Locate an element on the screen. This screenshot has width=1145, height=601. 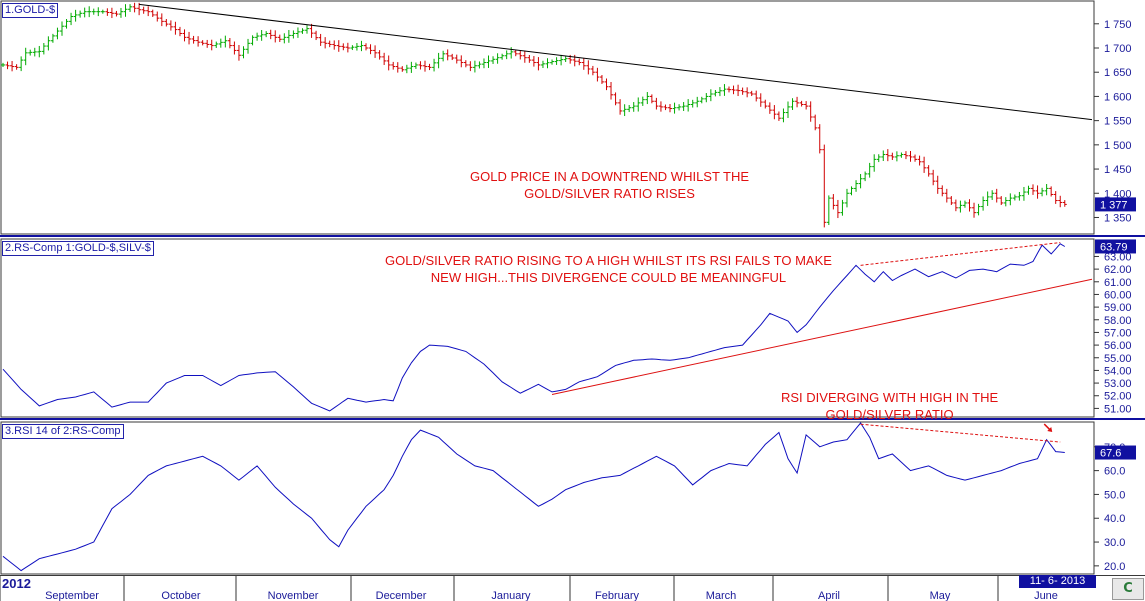
ratio-y-tick-label: 53.00 is located at coordinates (1118, 384).